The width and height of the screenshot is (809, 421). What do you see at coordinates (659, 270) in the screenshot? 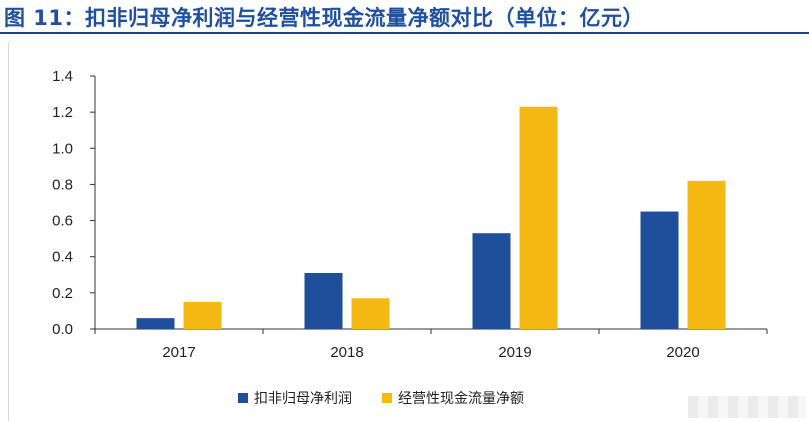
I see `bar-net-profit-2020` at bounding box center [659, 270].